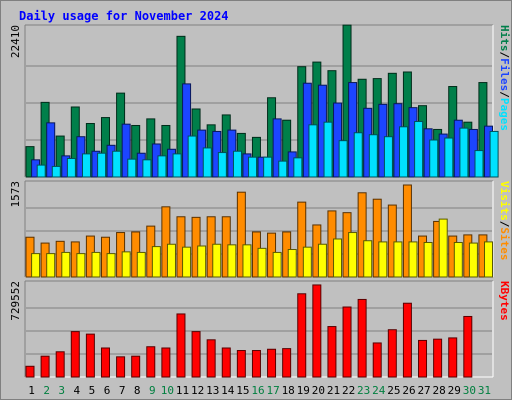 The width and height of the screenshot is (512, 400). Describe the element at coordinates (393, 390) in the screenshot. I see `x-tick-label-25: 25` at that location.